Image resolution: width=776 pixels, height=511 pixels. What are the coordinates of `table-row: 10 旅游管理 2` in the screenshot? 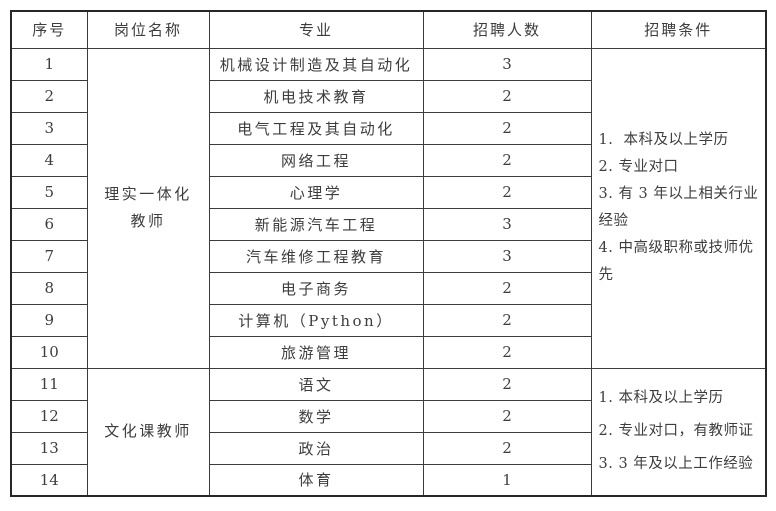 It's located at (388, 352).